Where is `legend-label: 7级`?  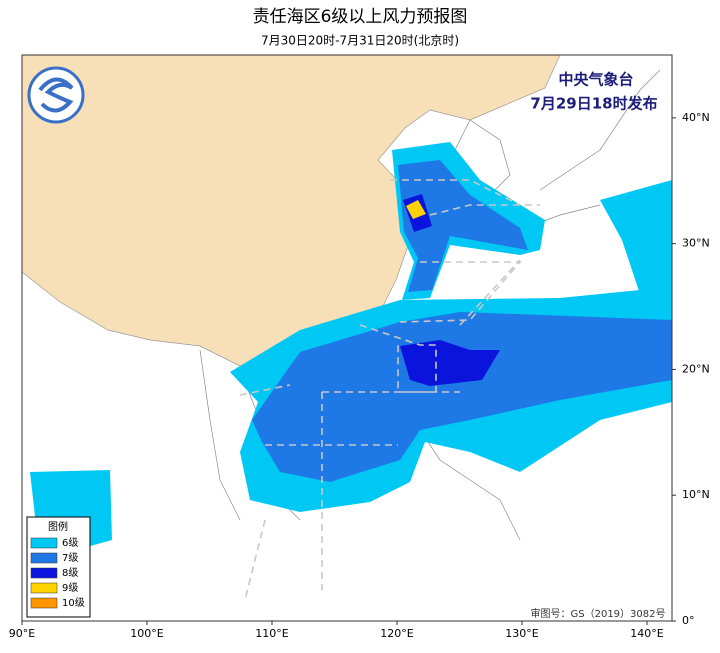
legend-label: 7级 is located at coordinates (70, 558).